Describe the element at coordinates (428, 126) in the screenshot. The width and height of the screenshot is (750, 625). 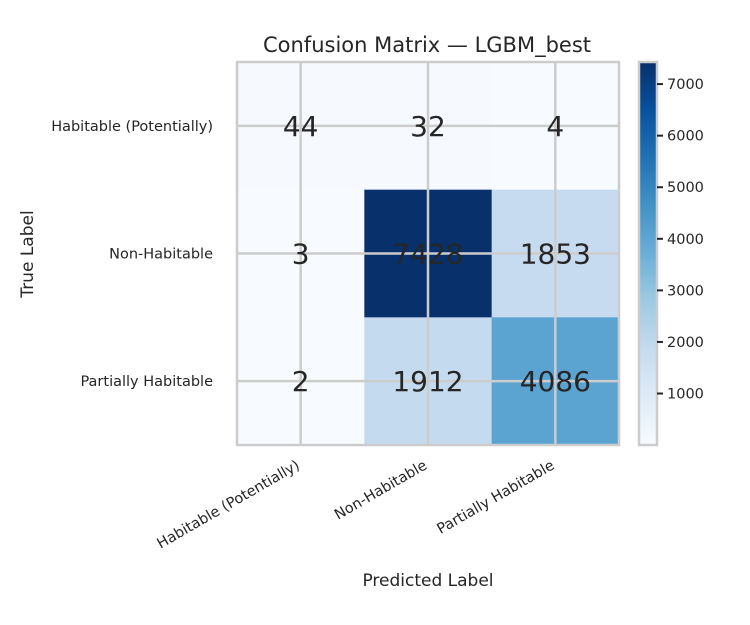
I see `cell-value-label: 32` at that location.